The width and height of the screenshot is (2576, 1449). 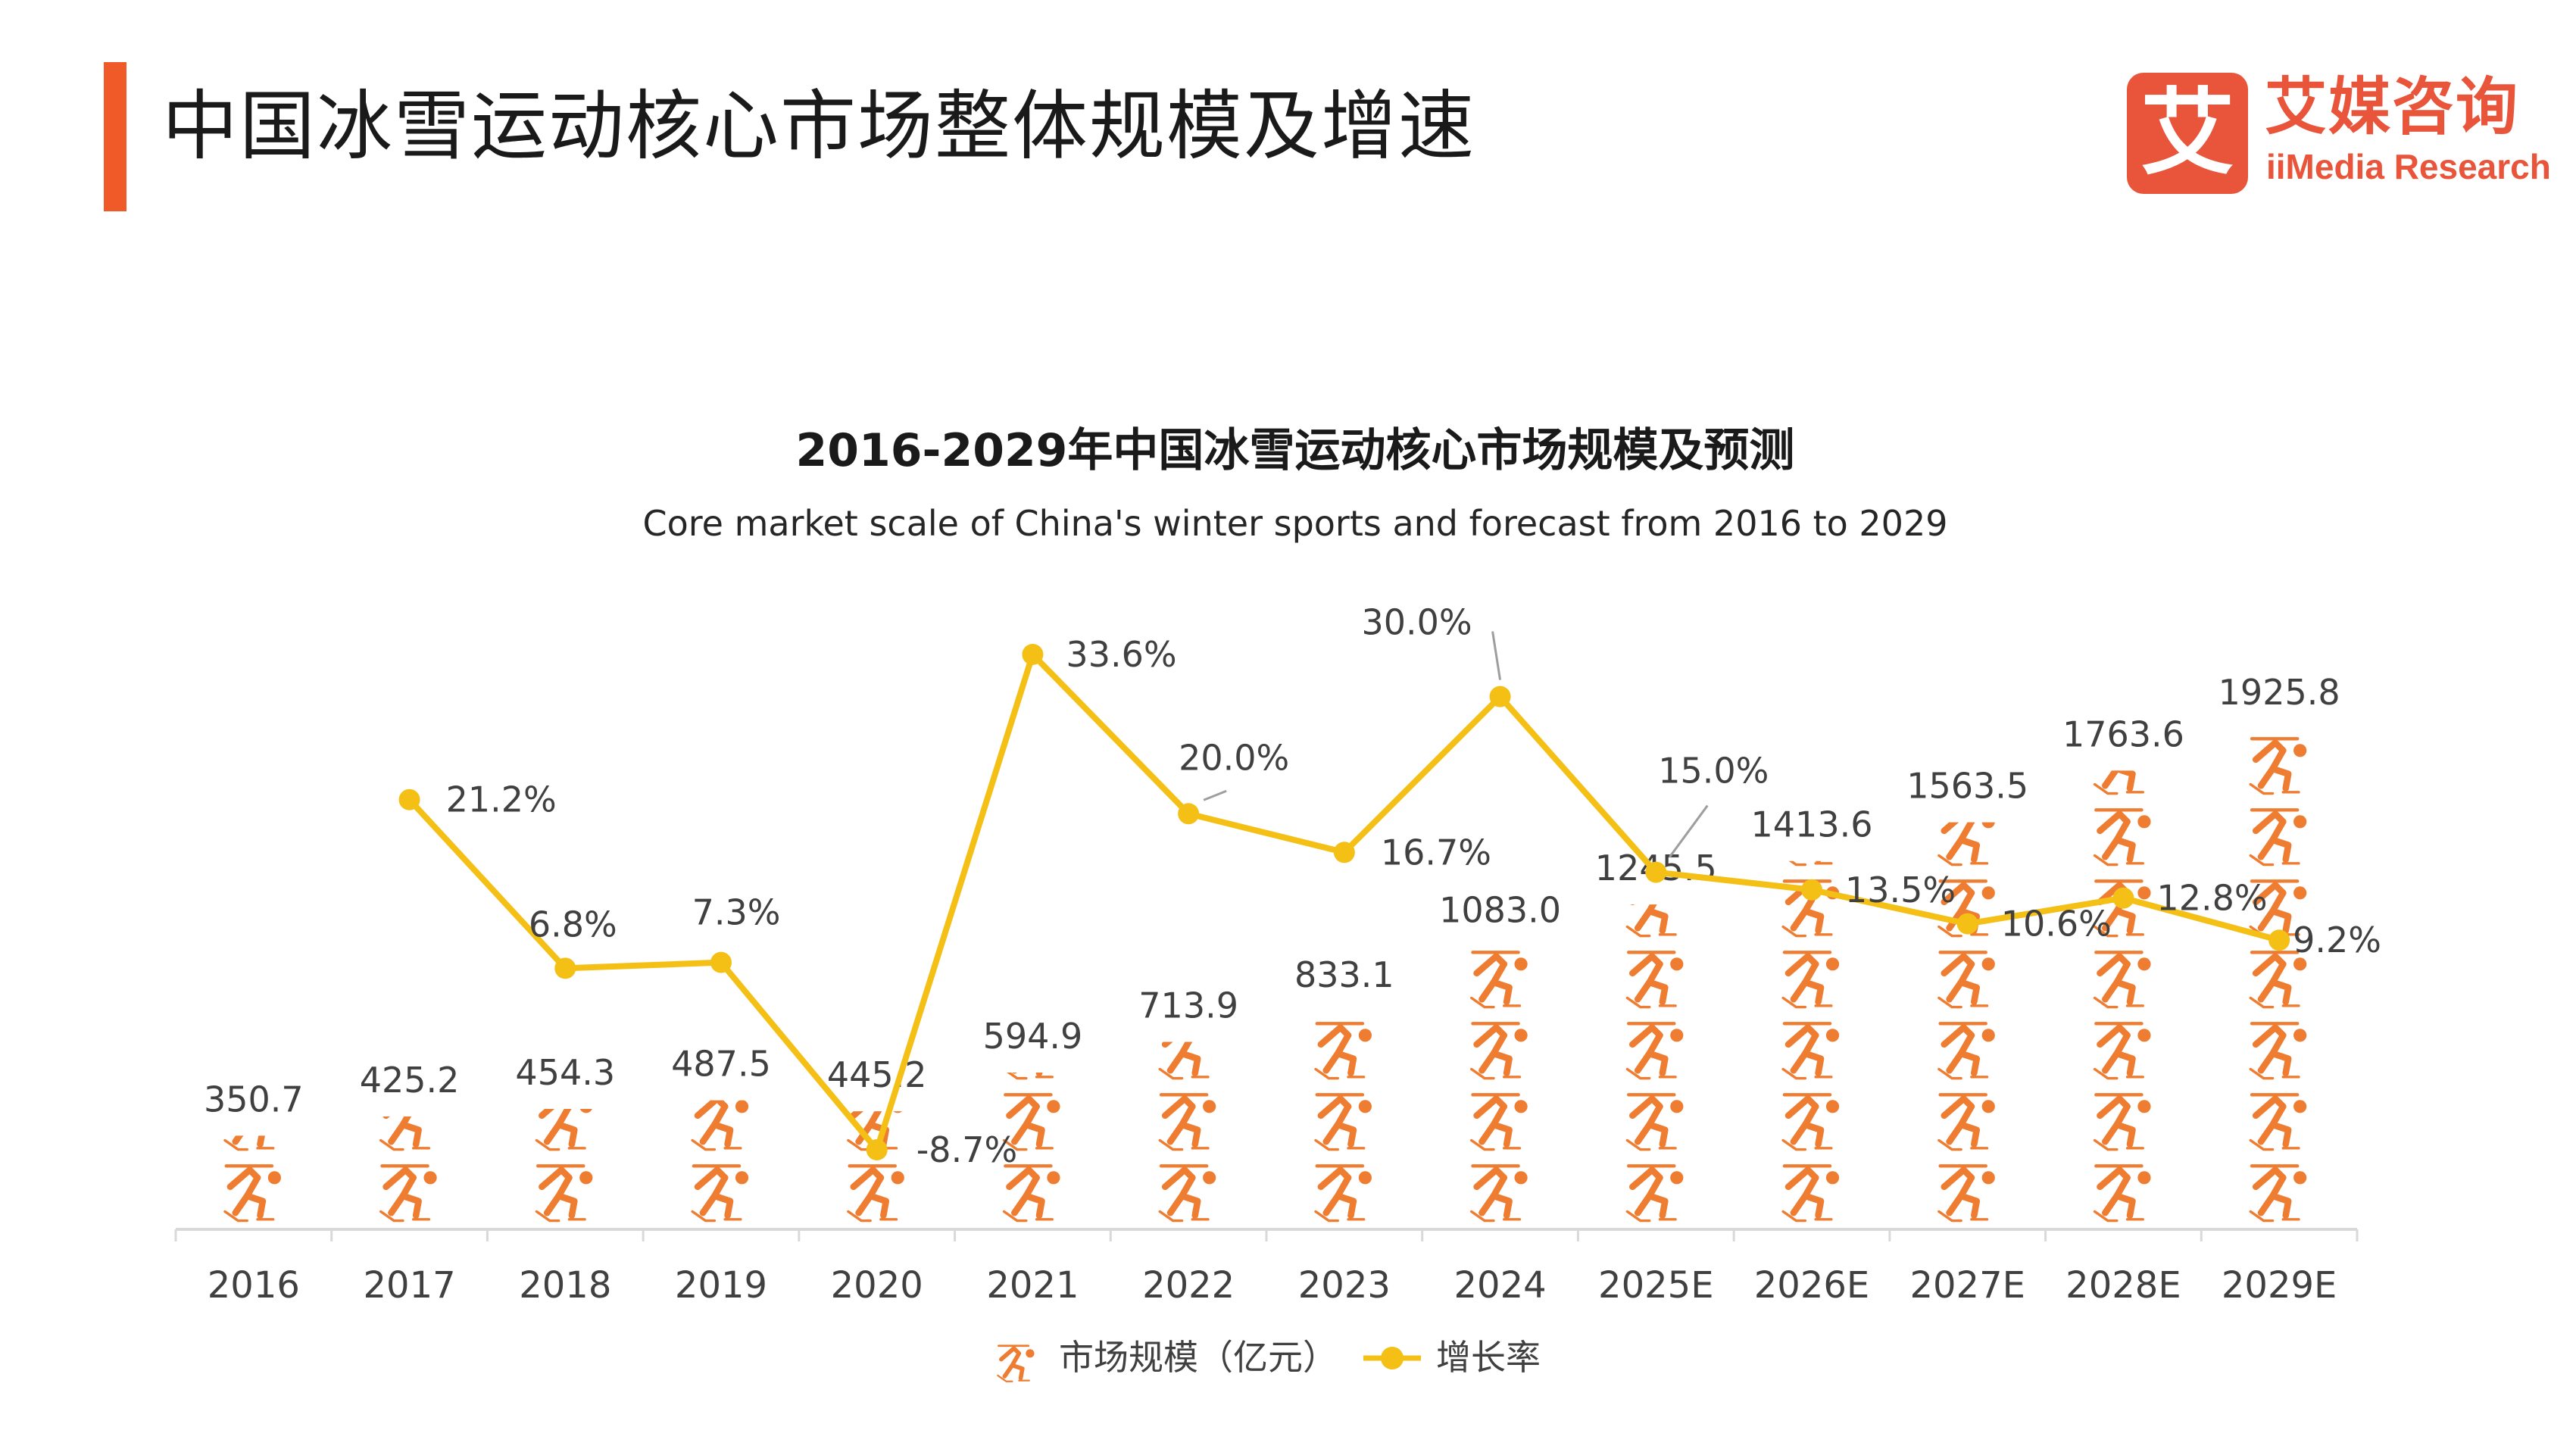 What do you see at coordinates (1393, 1358) in the screenshot?
I see `legend-line-marker` at bounding box center [1393, 1358].